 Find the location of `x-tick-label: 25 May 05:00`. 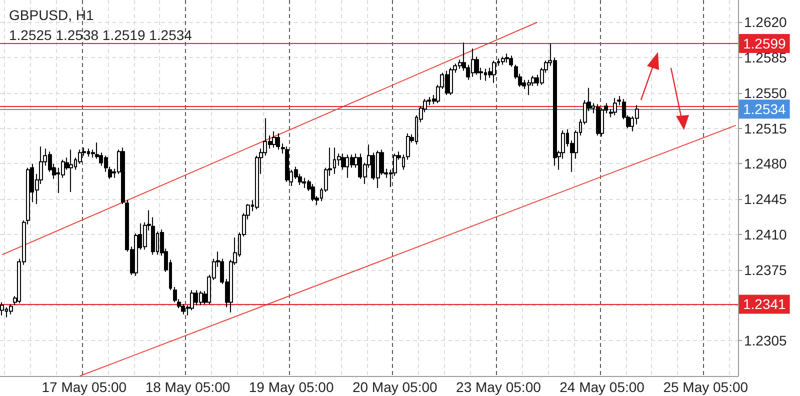

x-tick-label: 25 May 05:00 is located at coordinates (705, 387).